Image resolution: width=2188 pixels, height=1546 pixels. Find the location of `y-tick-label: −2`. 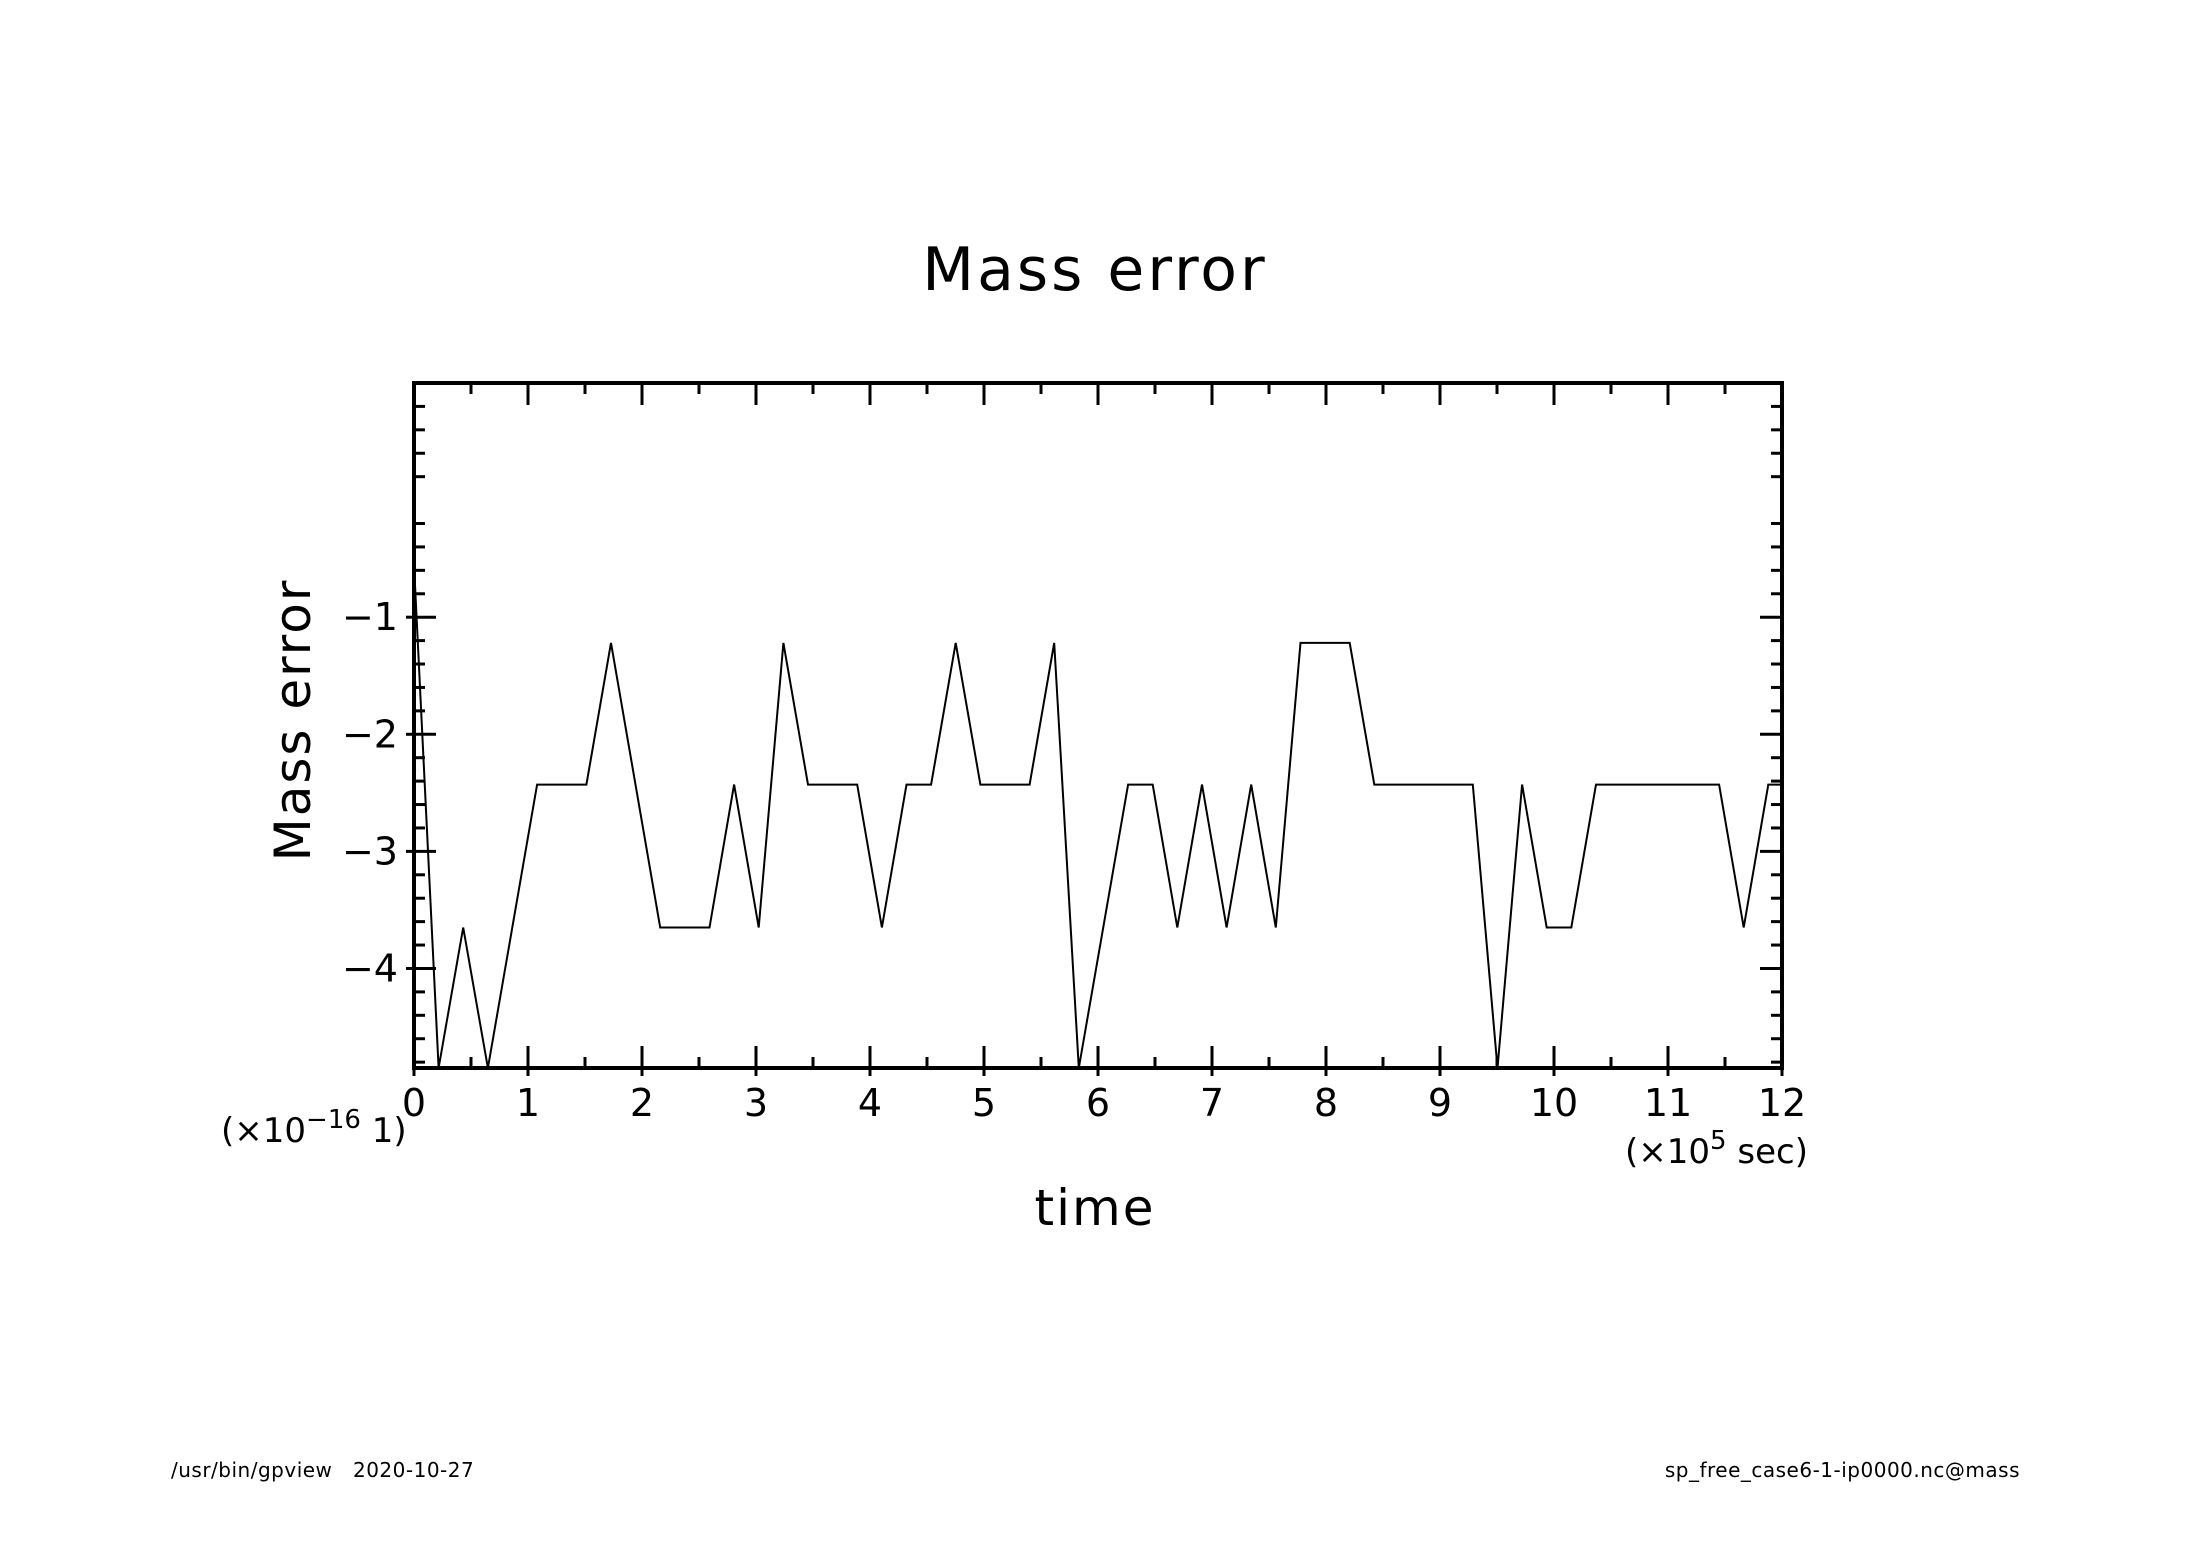

y-tick-label: −2 is located at coordinates (370, 734).